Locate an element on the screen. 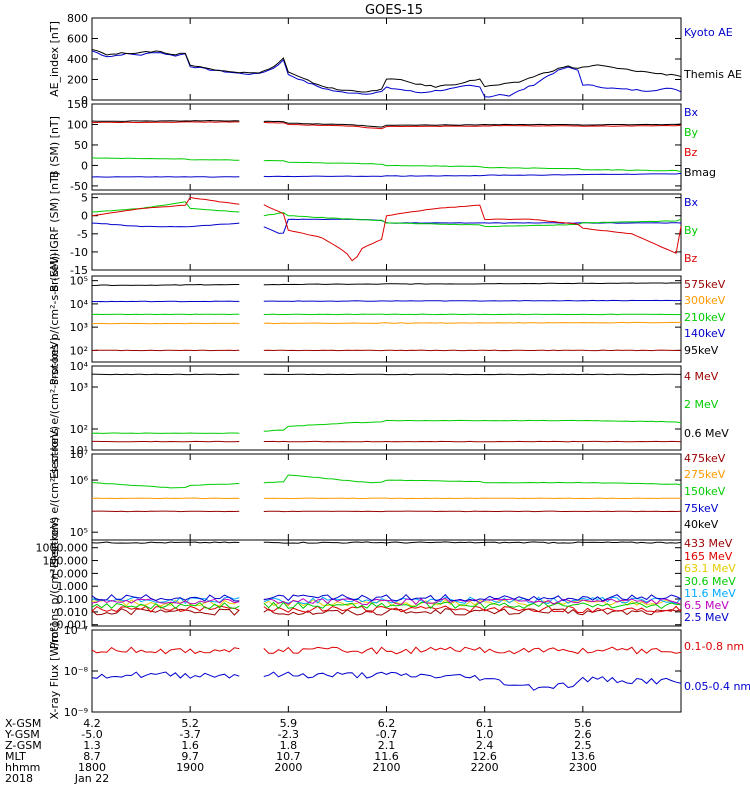  x-table-value: 1.8 is located at coordinates (289, 745).